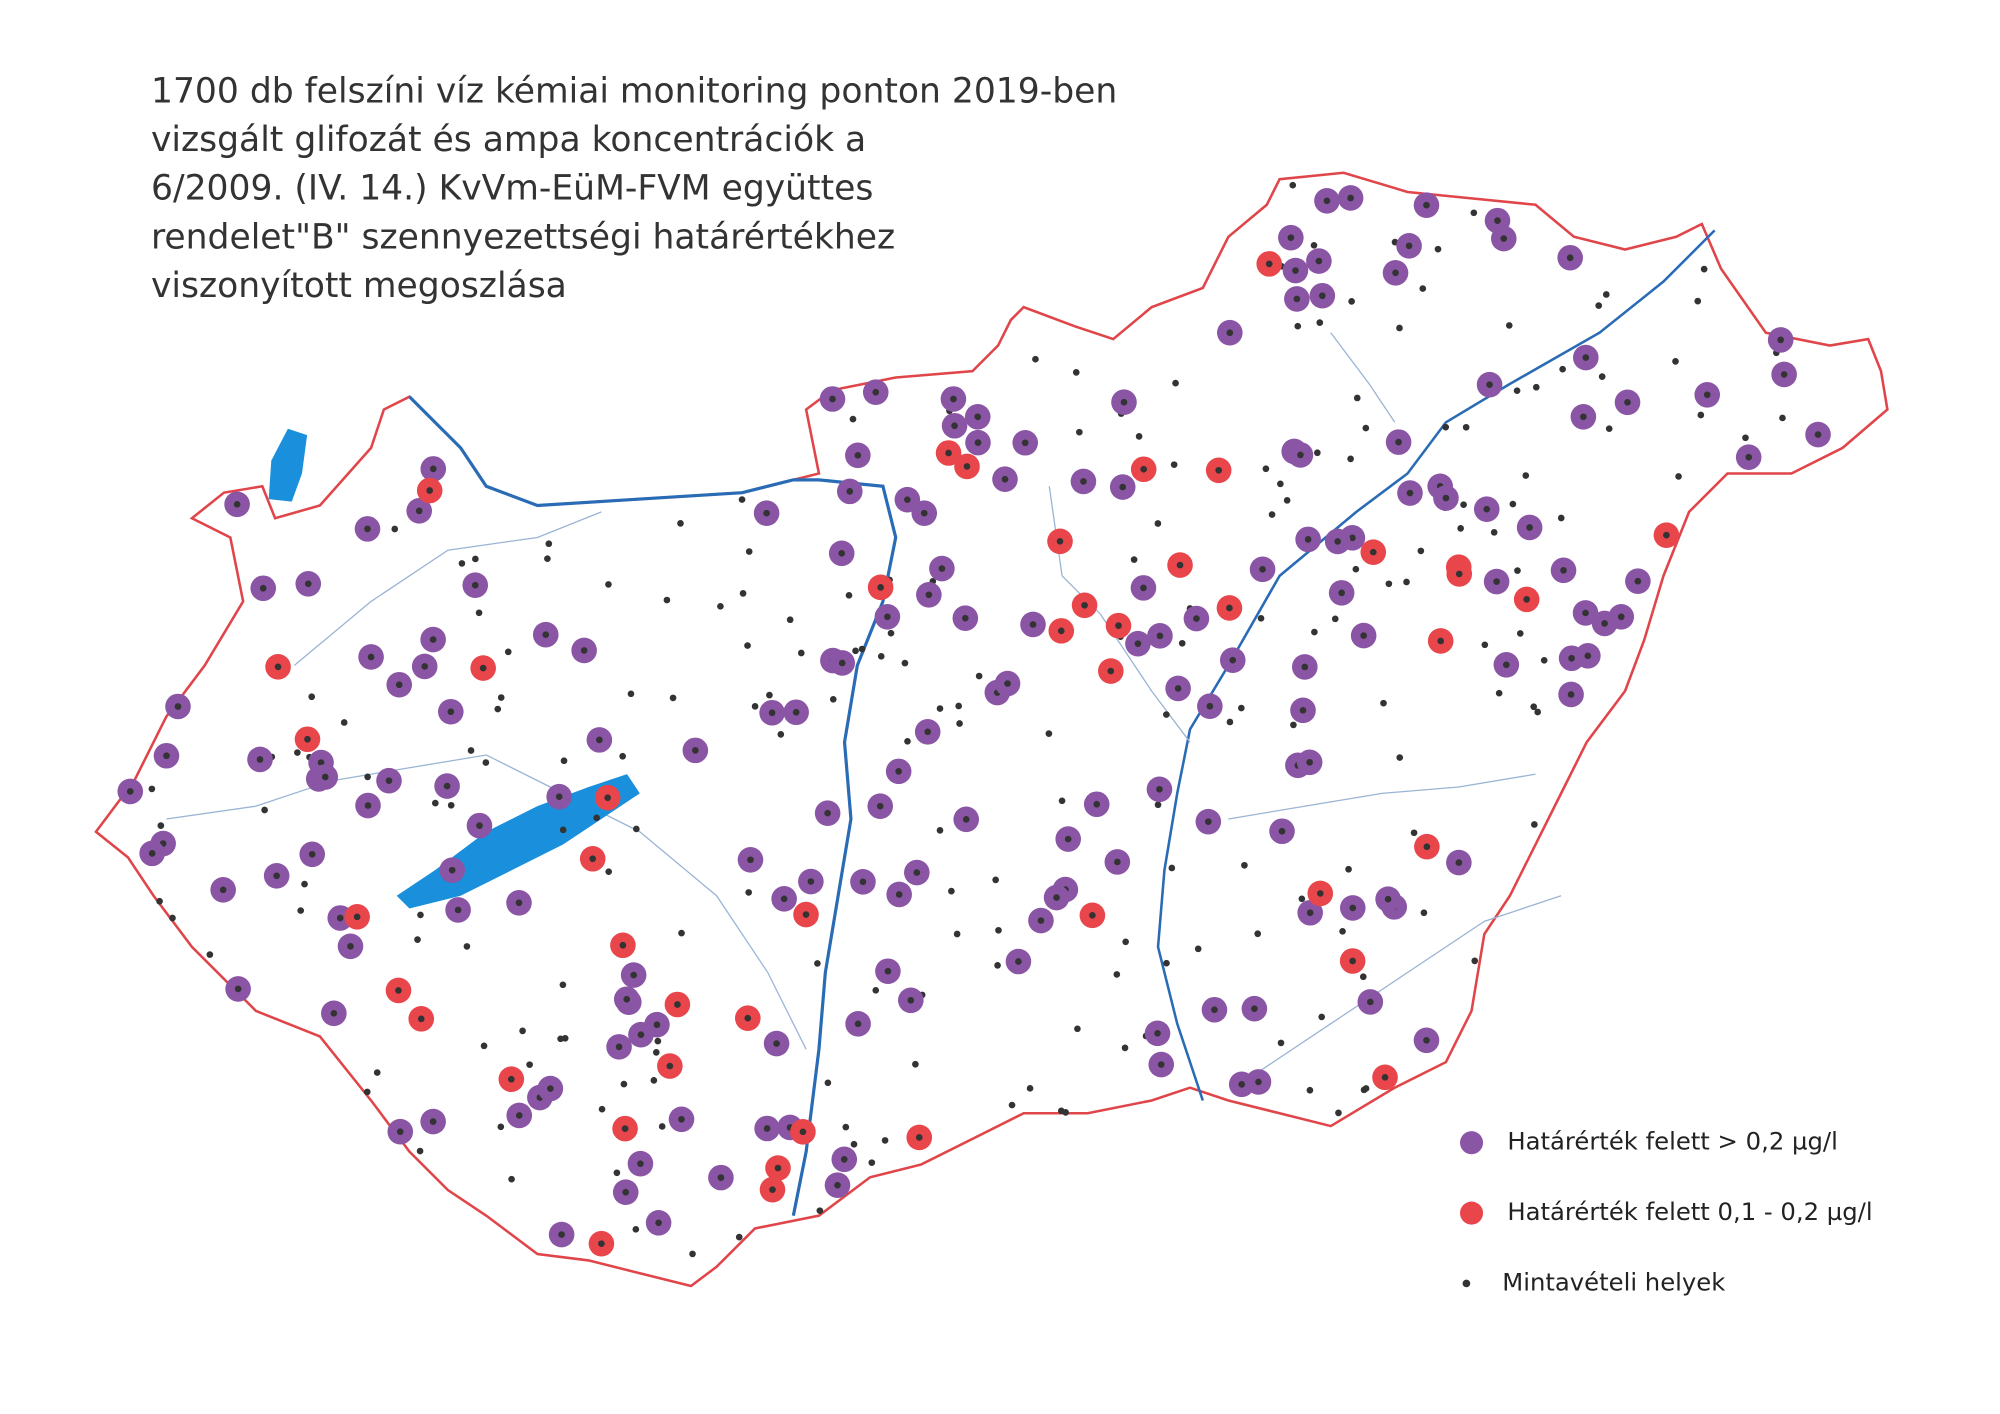  I want to click on river-danube, so click(653, 805).